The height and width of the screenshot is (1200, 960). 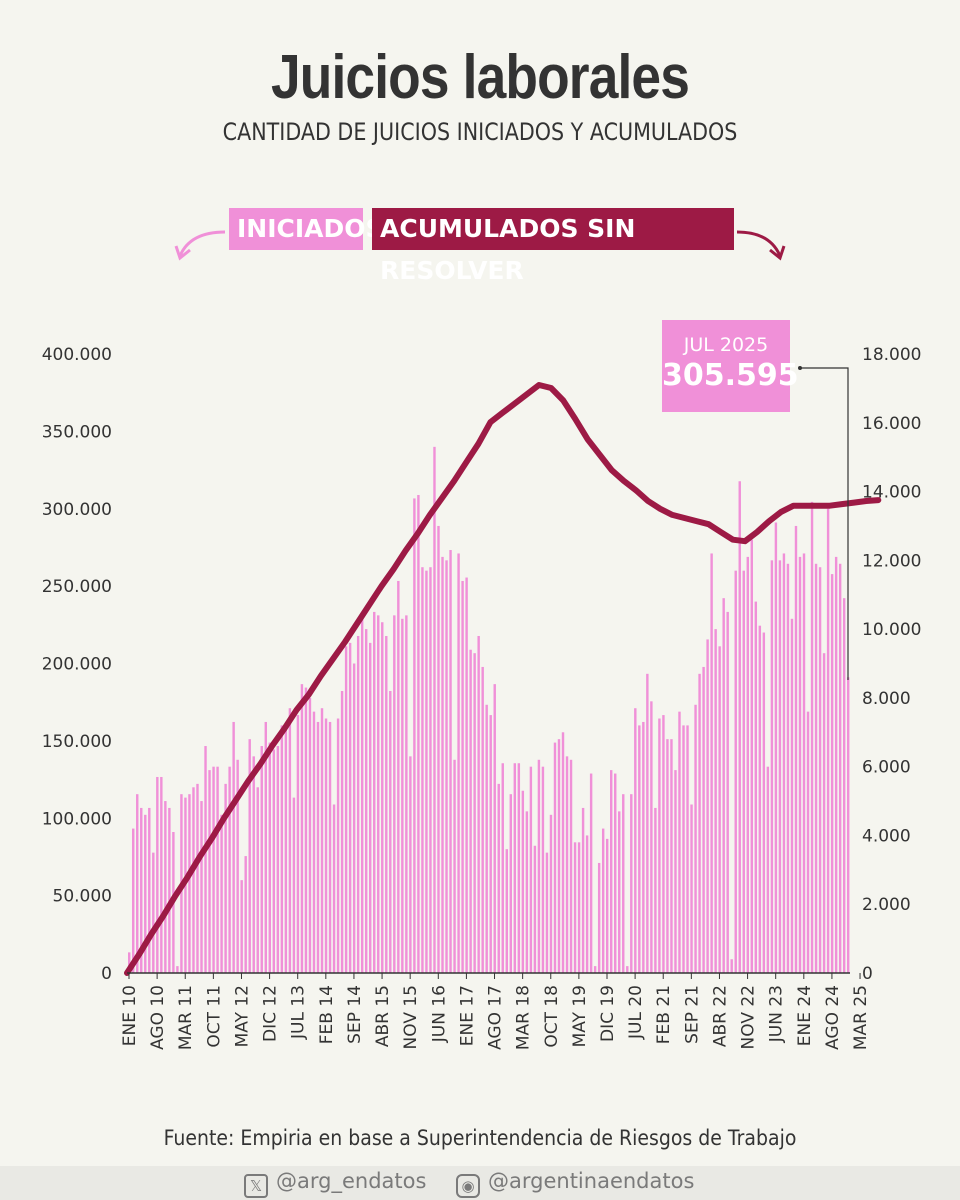 I want to click on legend-acumulados: ACUMULADOS SIN RESOLVER, so click(x=553, y=246).